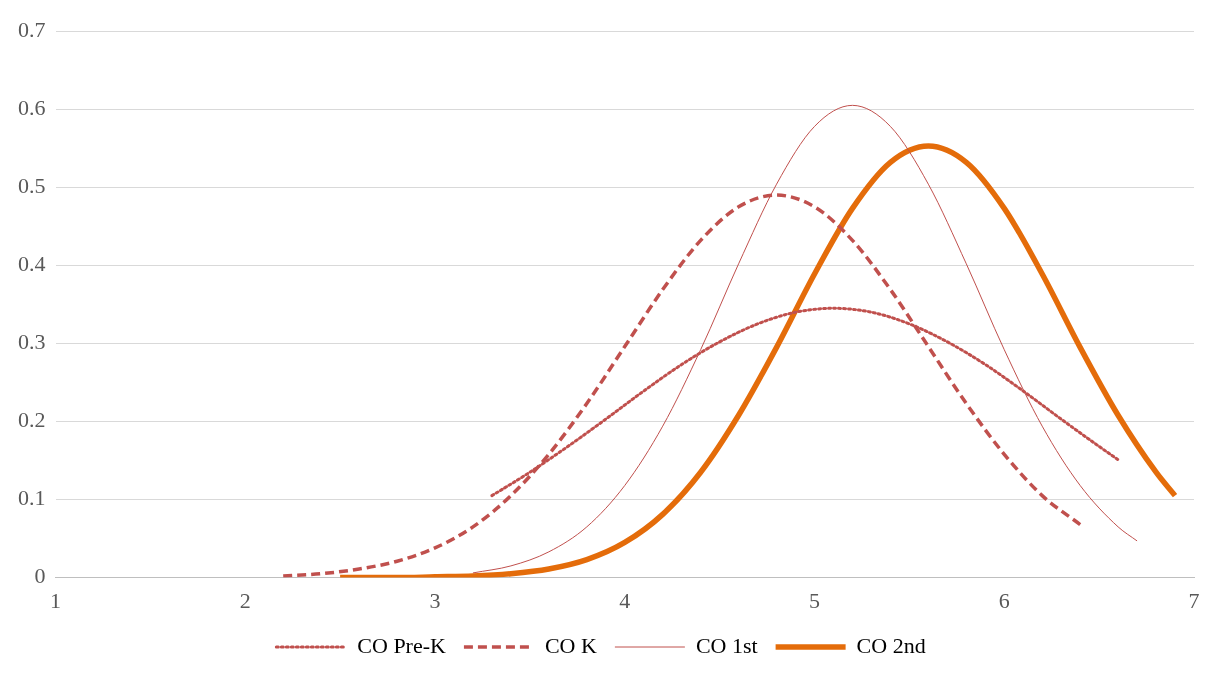 This screenshot has width=1217, height=679. What do you see at coordinates (435, 600) in the screenshot?
I see `x-tick-label: 3` at bounding box center [435, 600].